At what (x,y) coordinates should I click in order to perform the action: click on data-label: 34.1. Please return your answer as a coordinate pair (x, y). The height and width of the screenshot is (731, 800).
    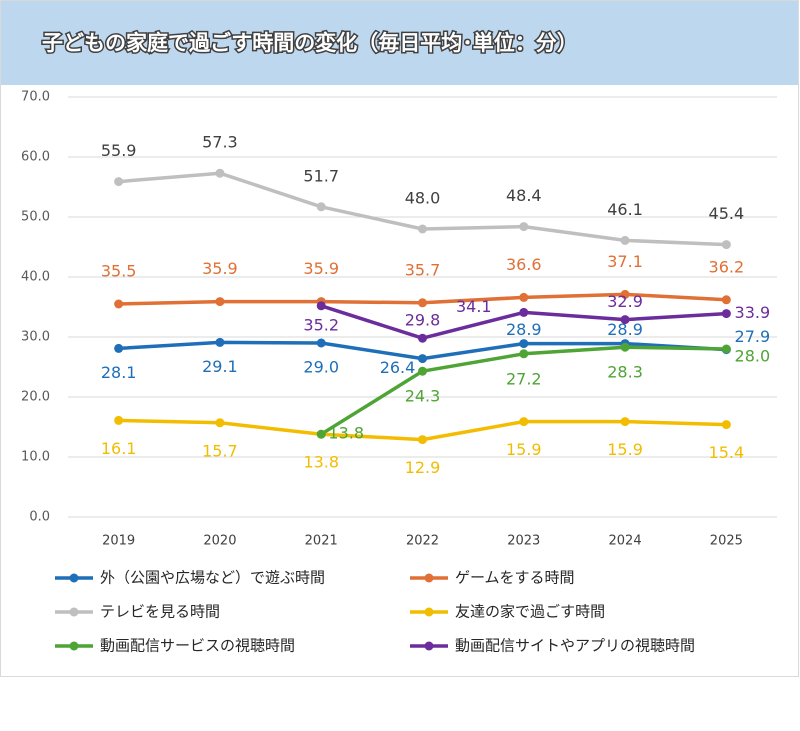
    Looking at the image, I should click on (474, 306).